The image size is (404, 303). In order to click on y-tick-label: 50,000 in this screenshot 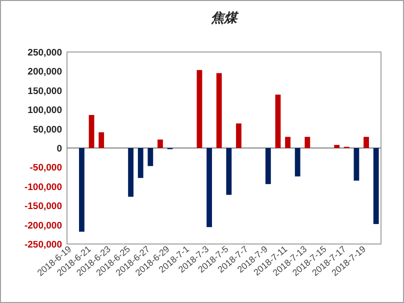, I will do `click(47, 130)`.